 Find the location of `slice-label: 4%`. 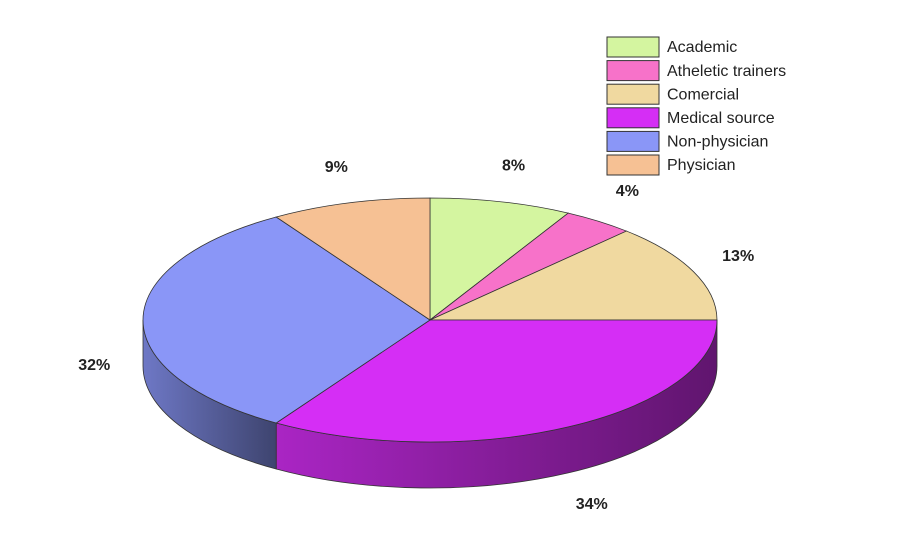

slice-label: 4% is located at coordinates (627, 191).